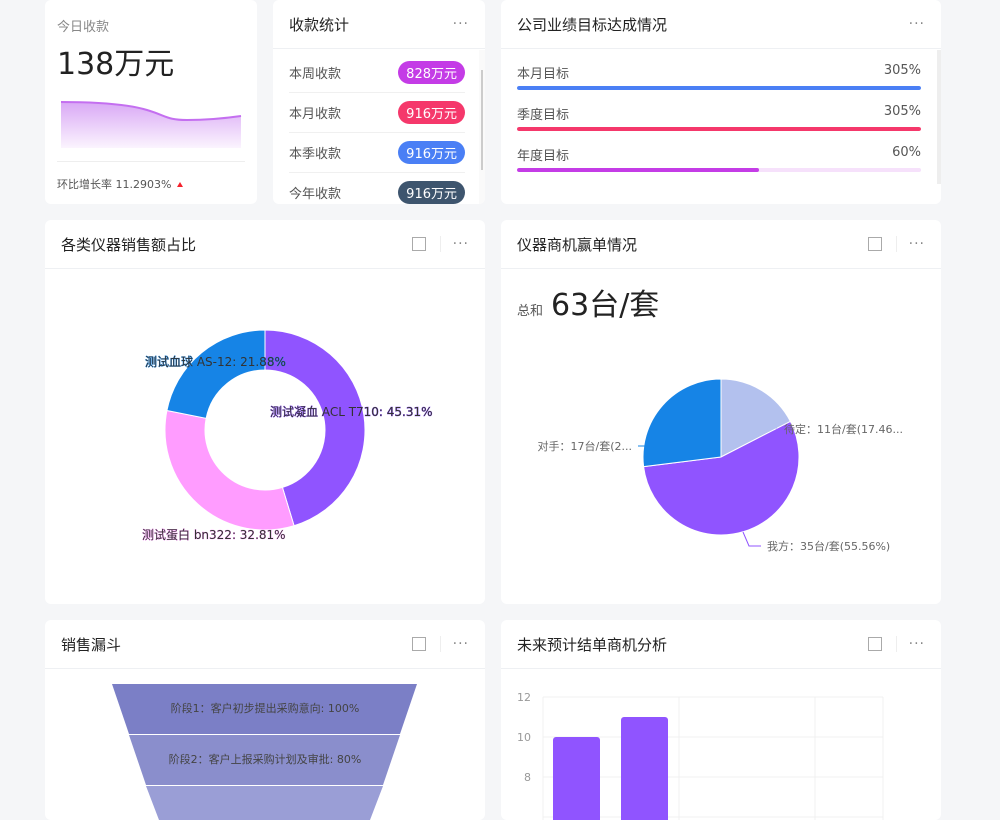 The height and width of the screenshot is (820, 1000). I want to click on collection-label: 本月收款, so click(315, 114).